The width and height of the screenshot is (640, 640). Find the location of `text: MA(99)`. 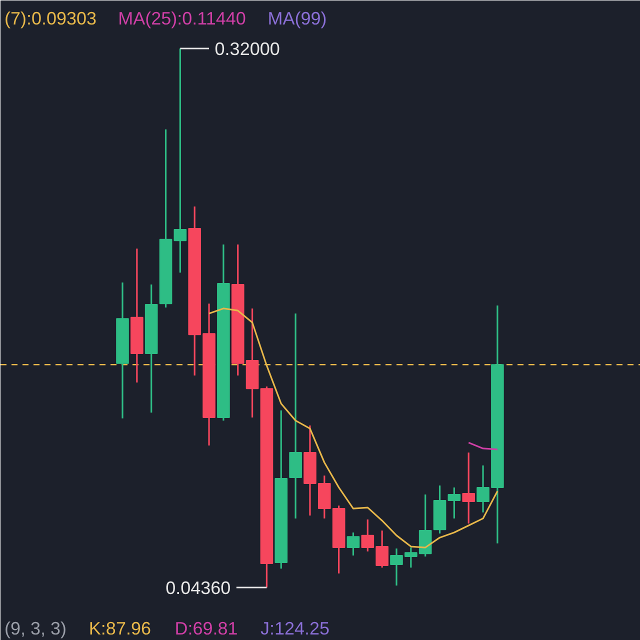

text: MA(99) is located at coordinates (297, 18).